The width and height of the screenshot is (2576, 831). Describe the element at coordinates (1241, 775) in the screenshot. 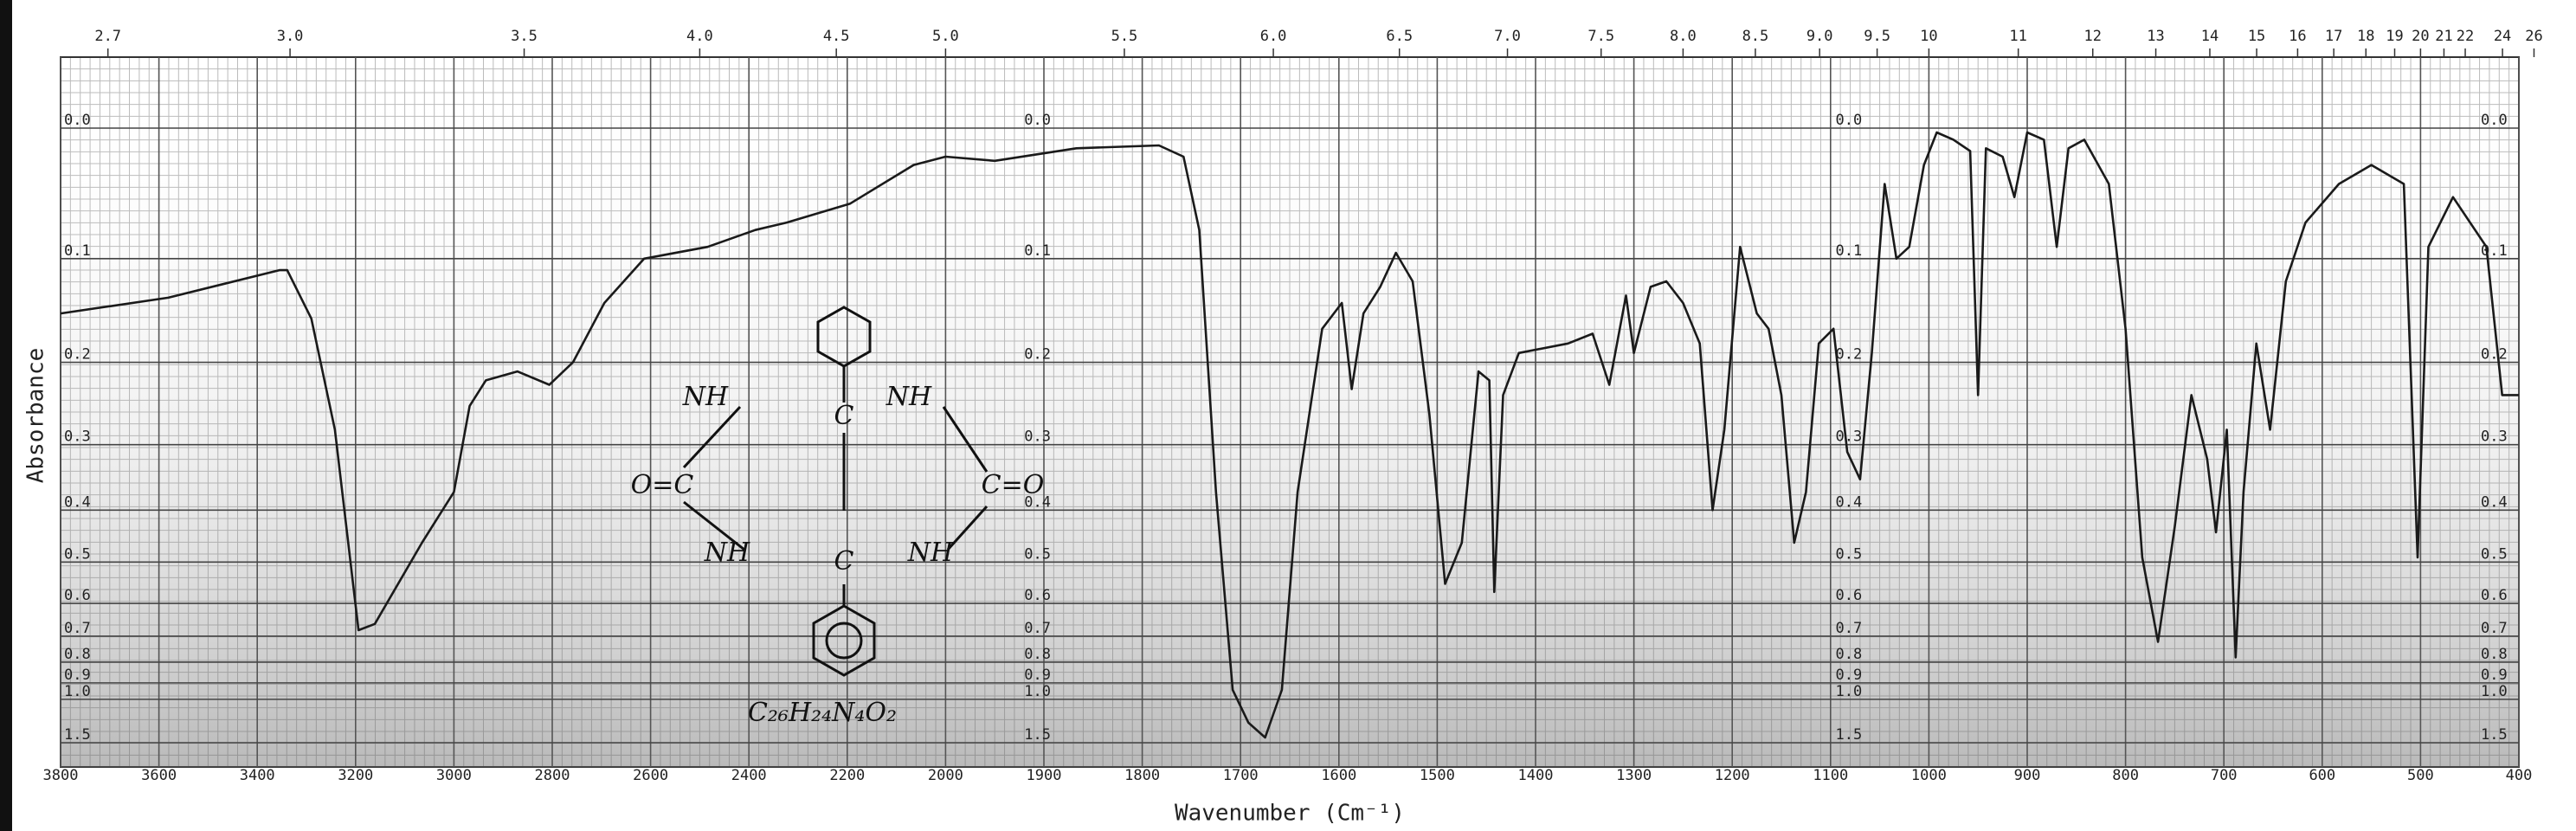

I see `x-tick-label: 1700` at that location.